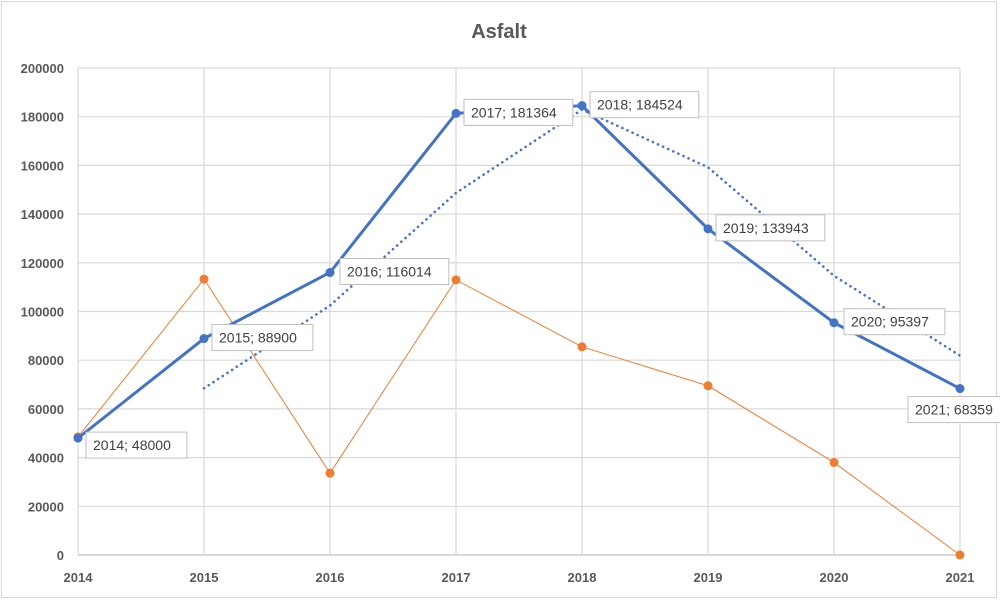 The height and width of the screenshot is (602, 1000). Describe the element at coordinates (204, 577) in the screenshot. I see `x-tick-label: 2015` at that location.